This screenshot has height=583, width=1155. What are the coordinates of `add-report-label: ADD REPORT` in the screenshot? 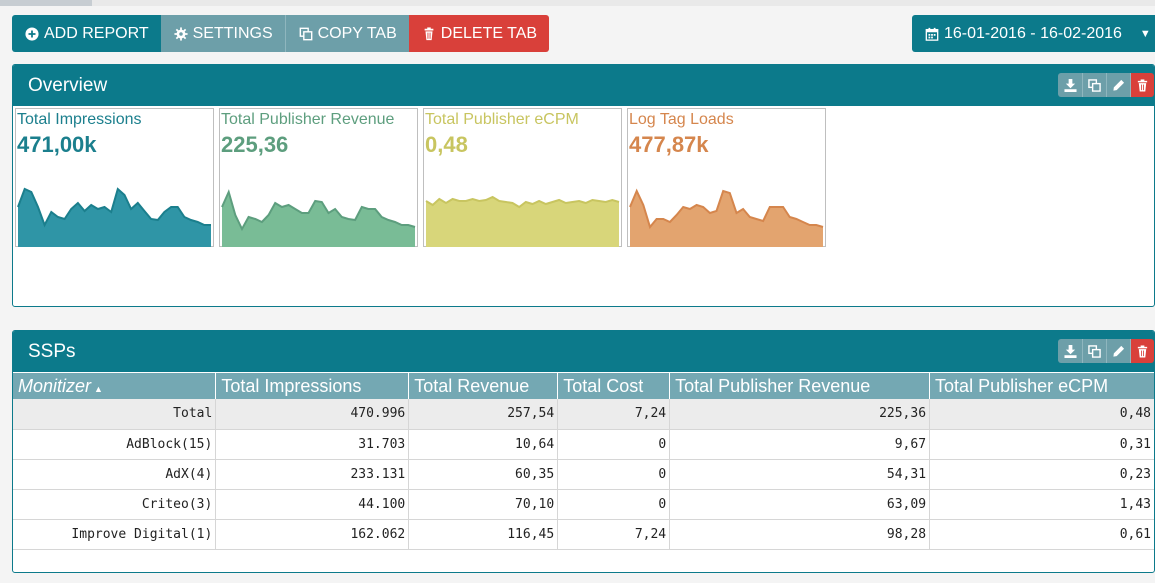 It's located at (96, 33).